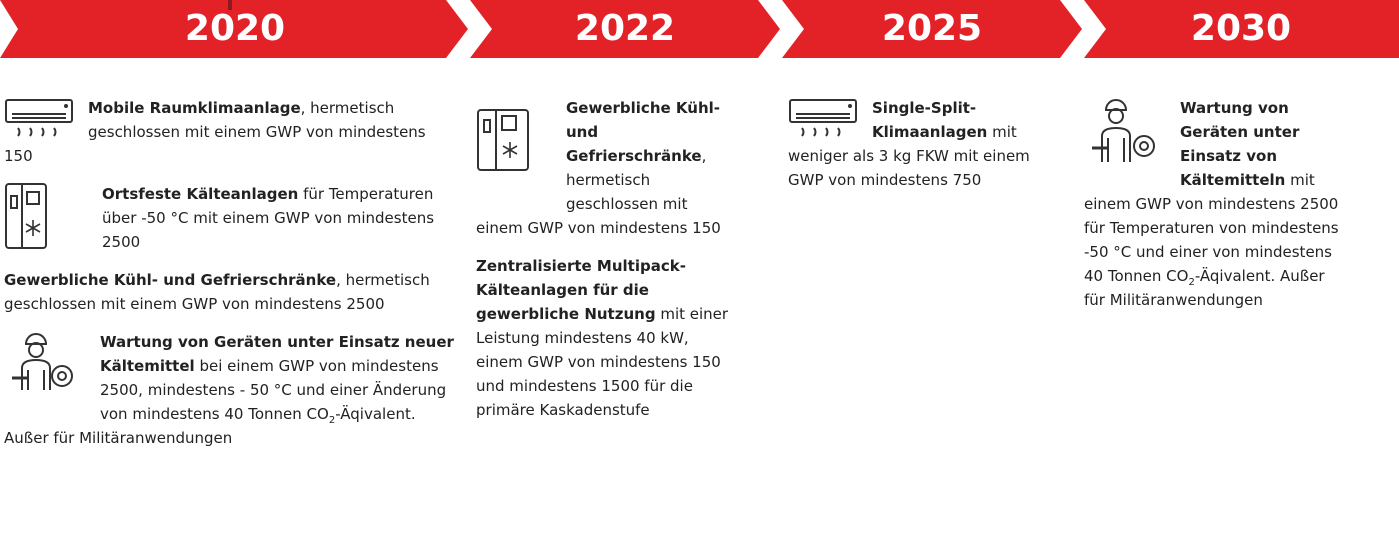 This screenshot has width=1399, height=554. What do you see at coordinates (930, 120) in the screenshot?
I see `bold-text: Single-Split-Klimaanlagen` at bounding box center [930, 120].